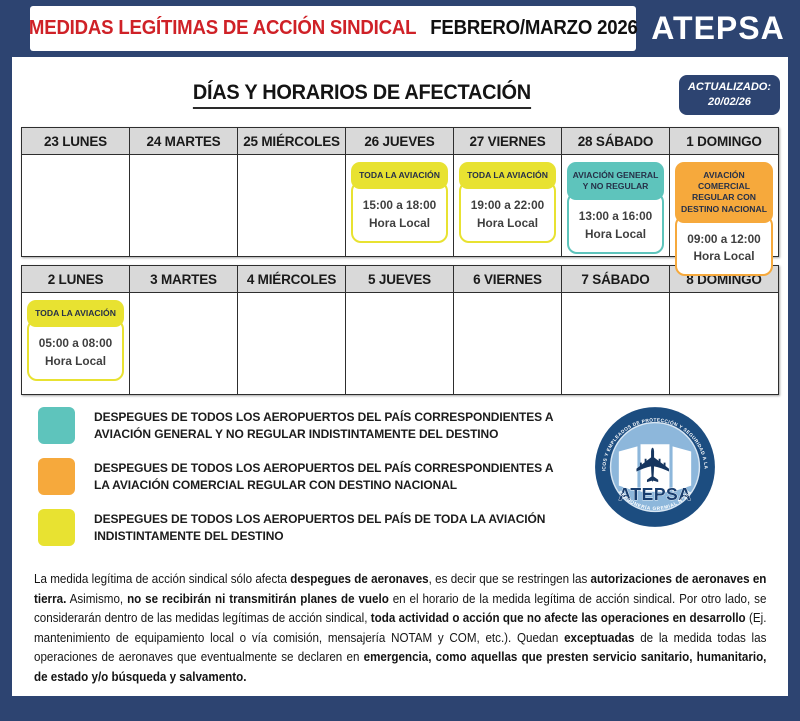  I want to click on day-cell: TODA LA AVIACIÓN 05:00 a 08:00 Hora Local, so click(76, 343).